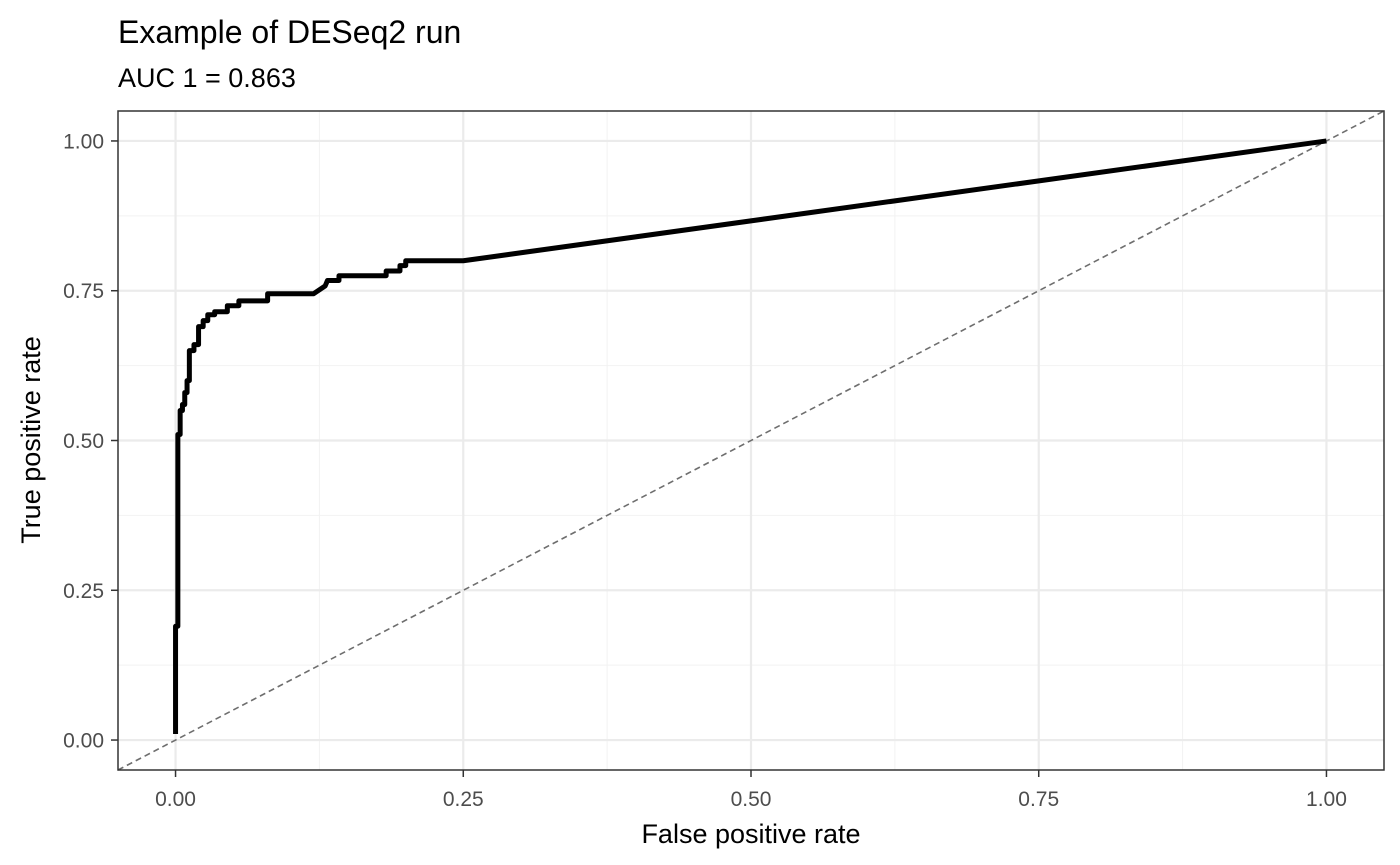 Image resolution: width=1400 pixels, height=865 pixels. What do you see at coordinates (175, 799) in the screenshot?
I see `x-tick-label: 0.00` at bounding box center [175, 799].